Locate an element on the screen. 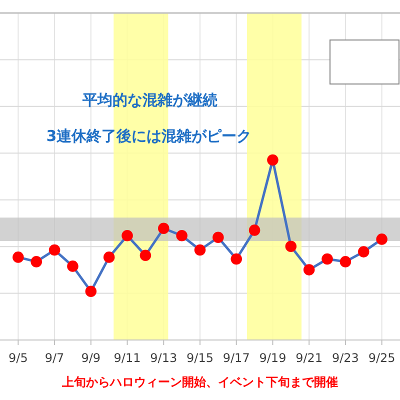 The height and width of the screenshot is (400, 400). x-tick-label: 9/13 is located at coordinates (164, 358).